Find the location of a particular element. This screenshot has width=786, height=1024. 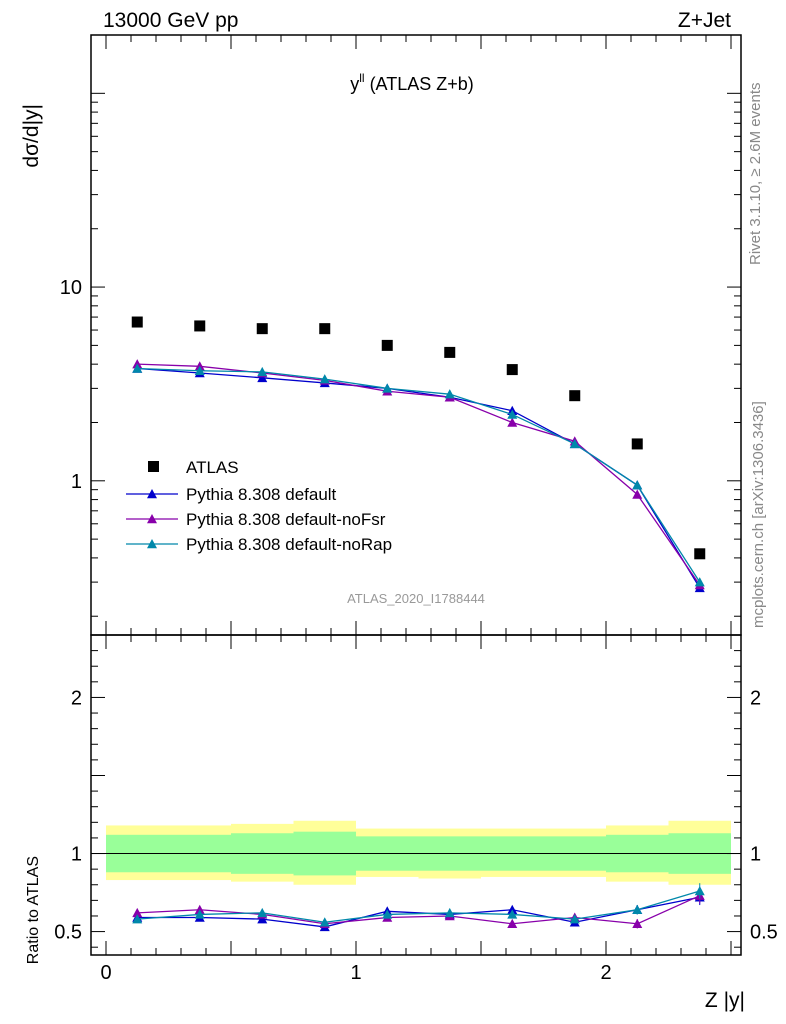

header-right: Z+Jet is located at coordinates (704, 20).